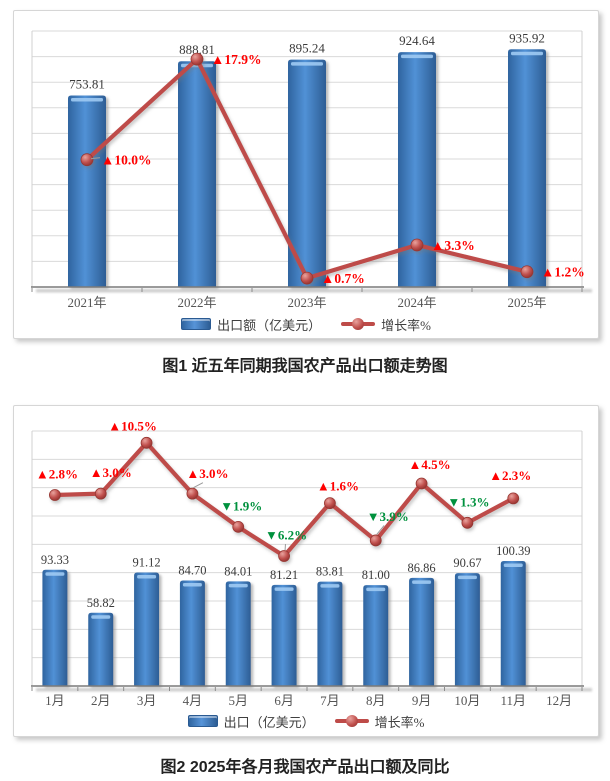 The image size is (610, 781). I want to click on legend-item-export-amount: 出口额（亿美元）, so click(251, 324).